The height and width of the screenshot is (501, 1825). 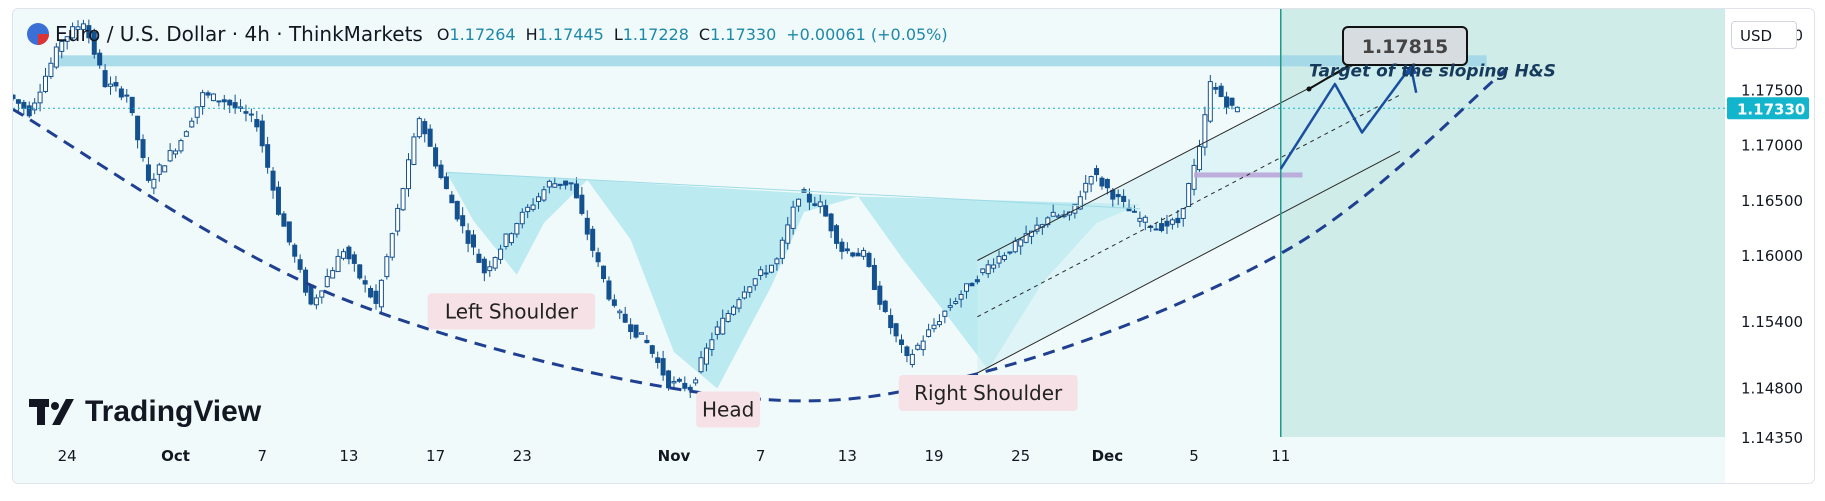 What do you see at coordinates (1769, 246) in the screenshot?
I see `price-axis` at bounding box center [1769, 246].